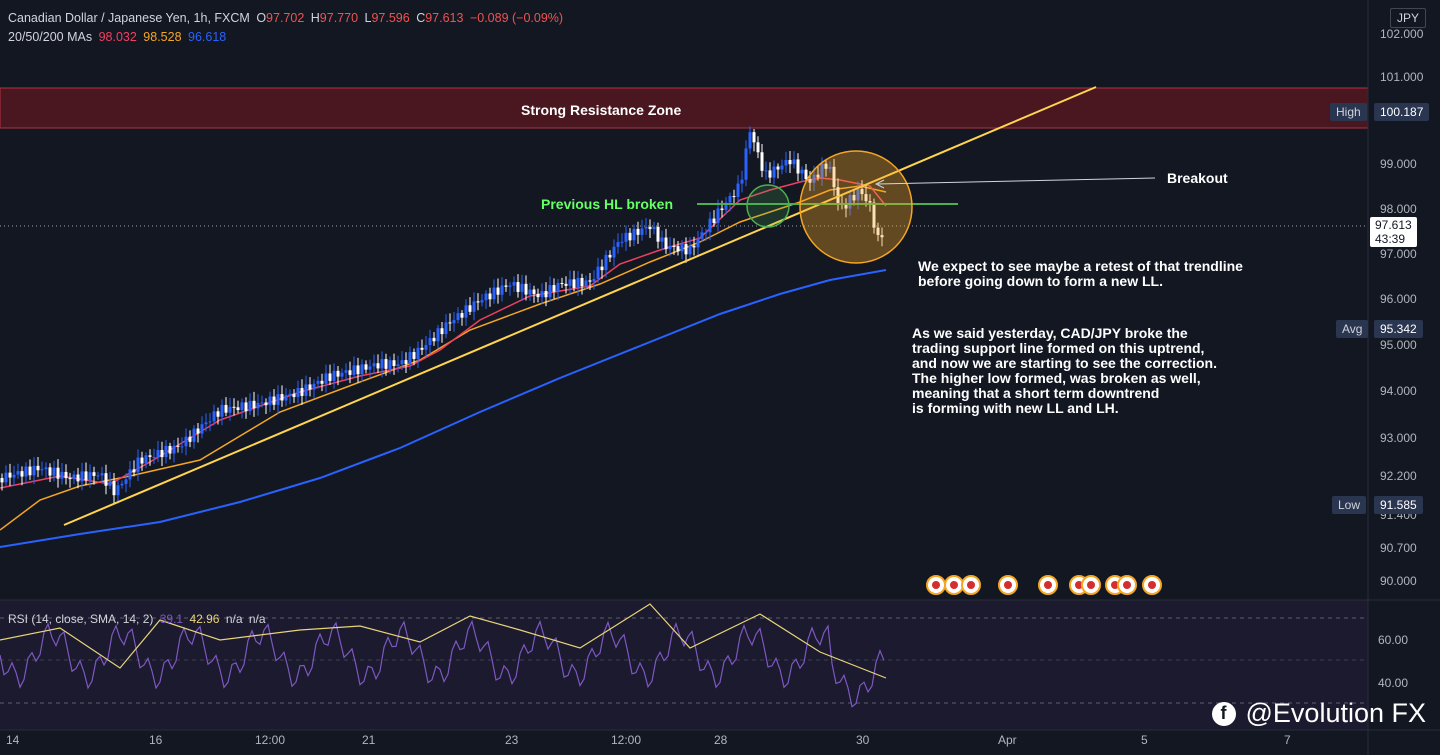  Describe the element at coordinates (390, 18) in the screenshot. I see `low-value: 97.596` at that location.